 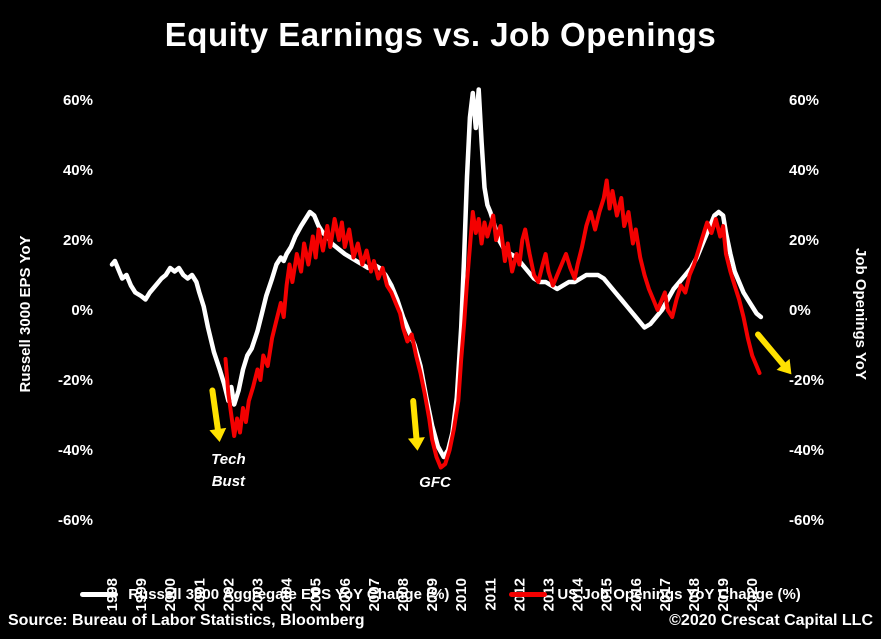 I want to click on x-tick-label: 2020, so click(x=752, y=594).